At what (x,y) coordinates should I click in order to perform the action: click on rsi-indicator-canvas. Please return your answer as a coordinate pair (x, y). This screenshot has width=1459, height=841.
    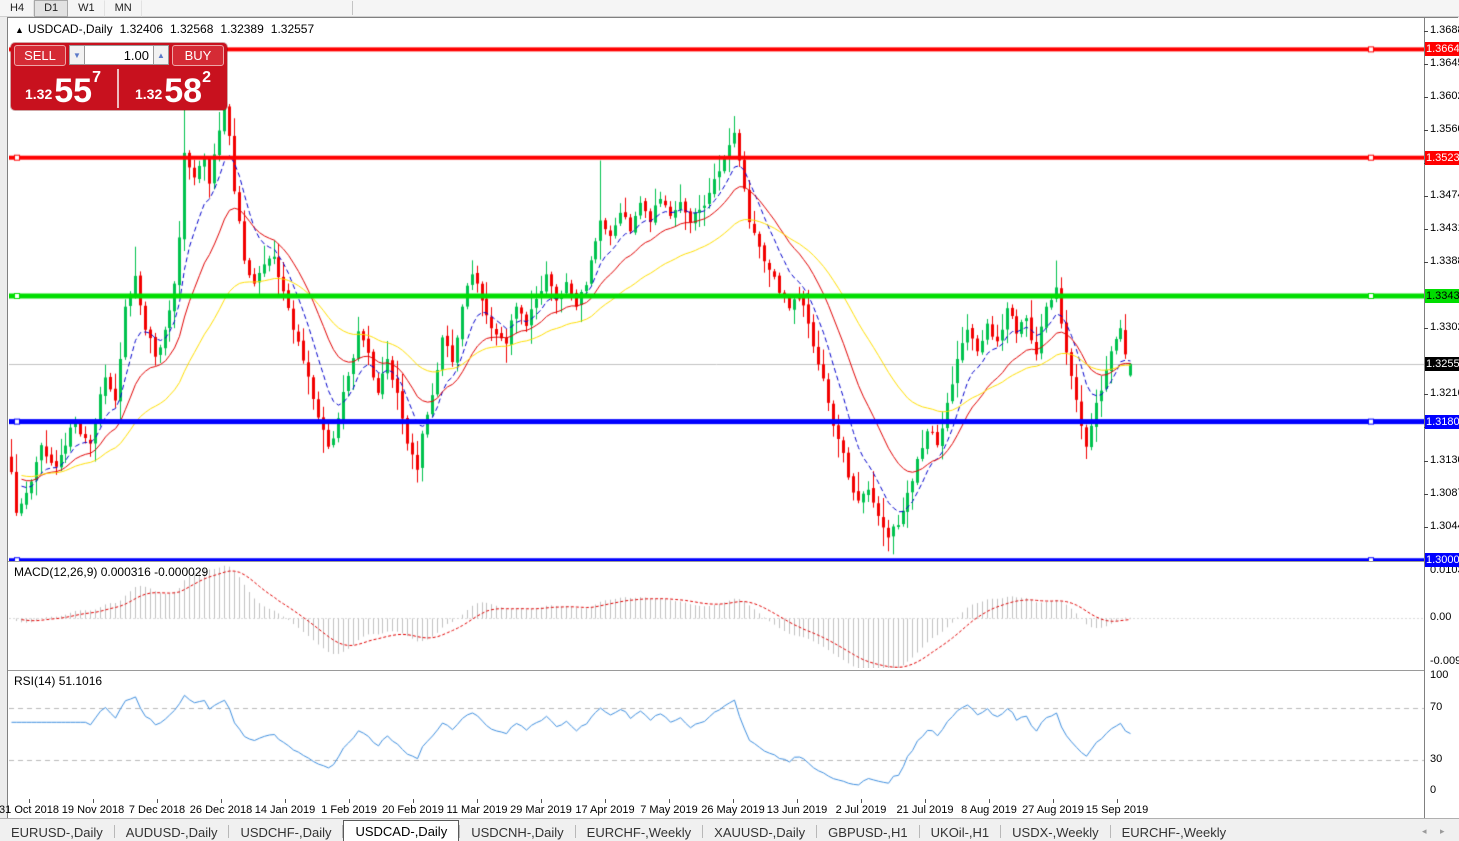
    Looking at the image, I should click on (716, 734).